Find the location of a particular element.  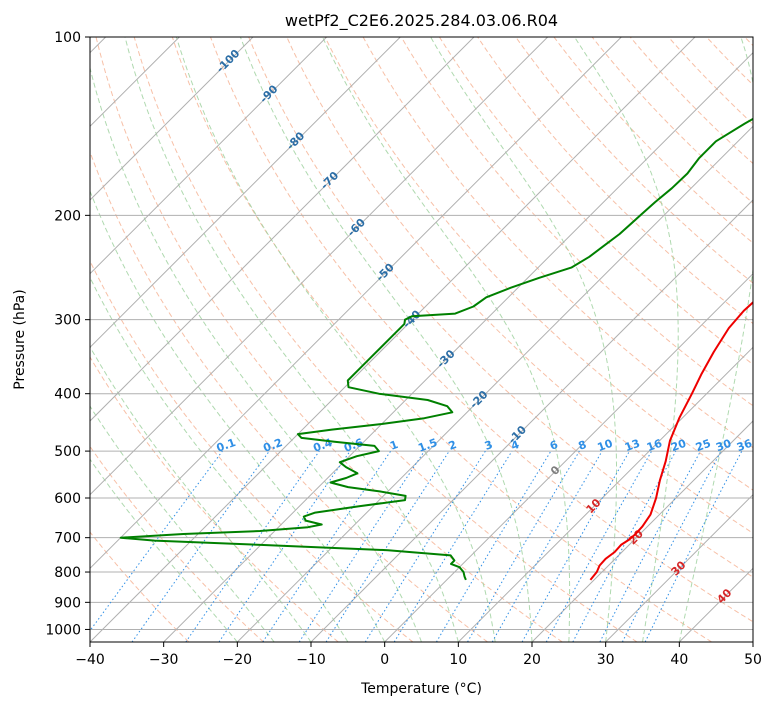

mixing-ratio-label: 0.1 is located at coordinates (226, 445).